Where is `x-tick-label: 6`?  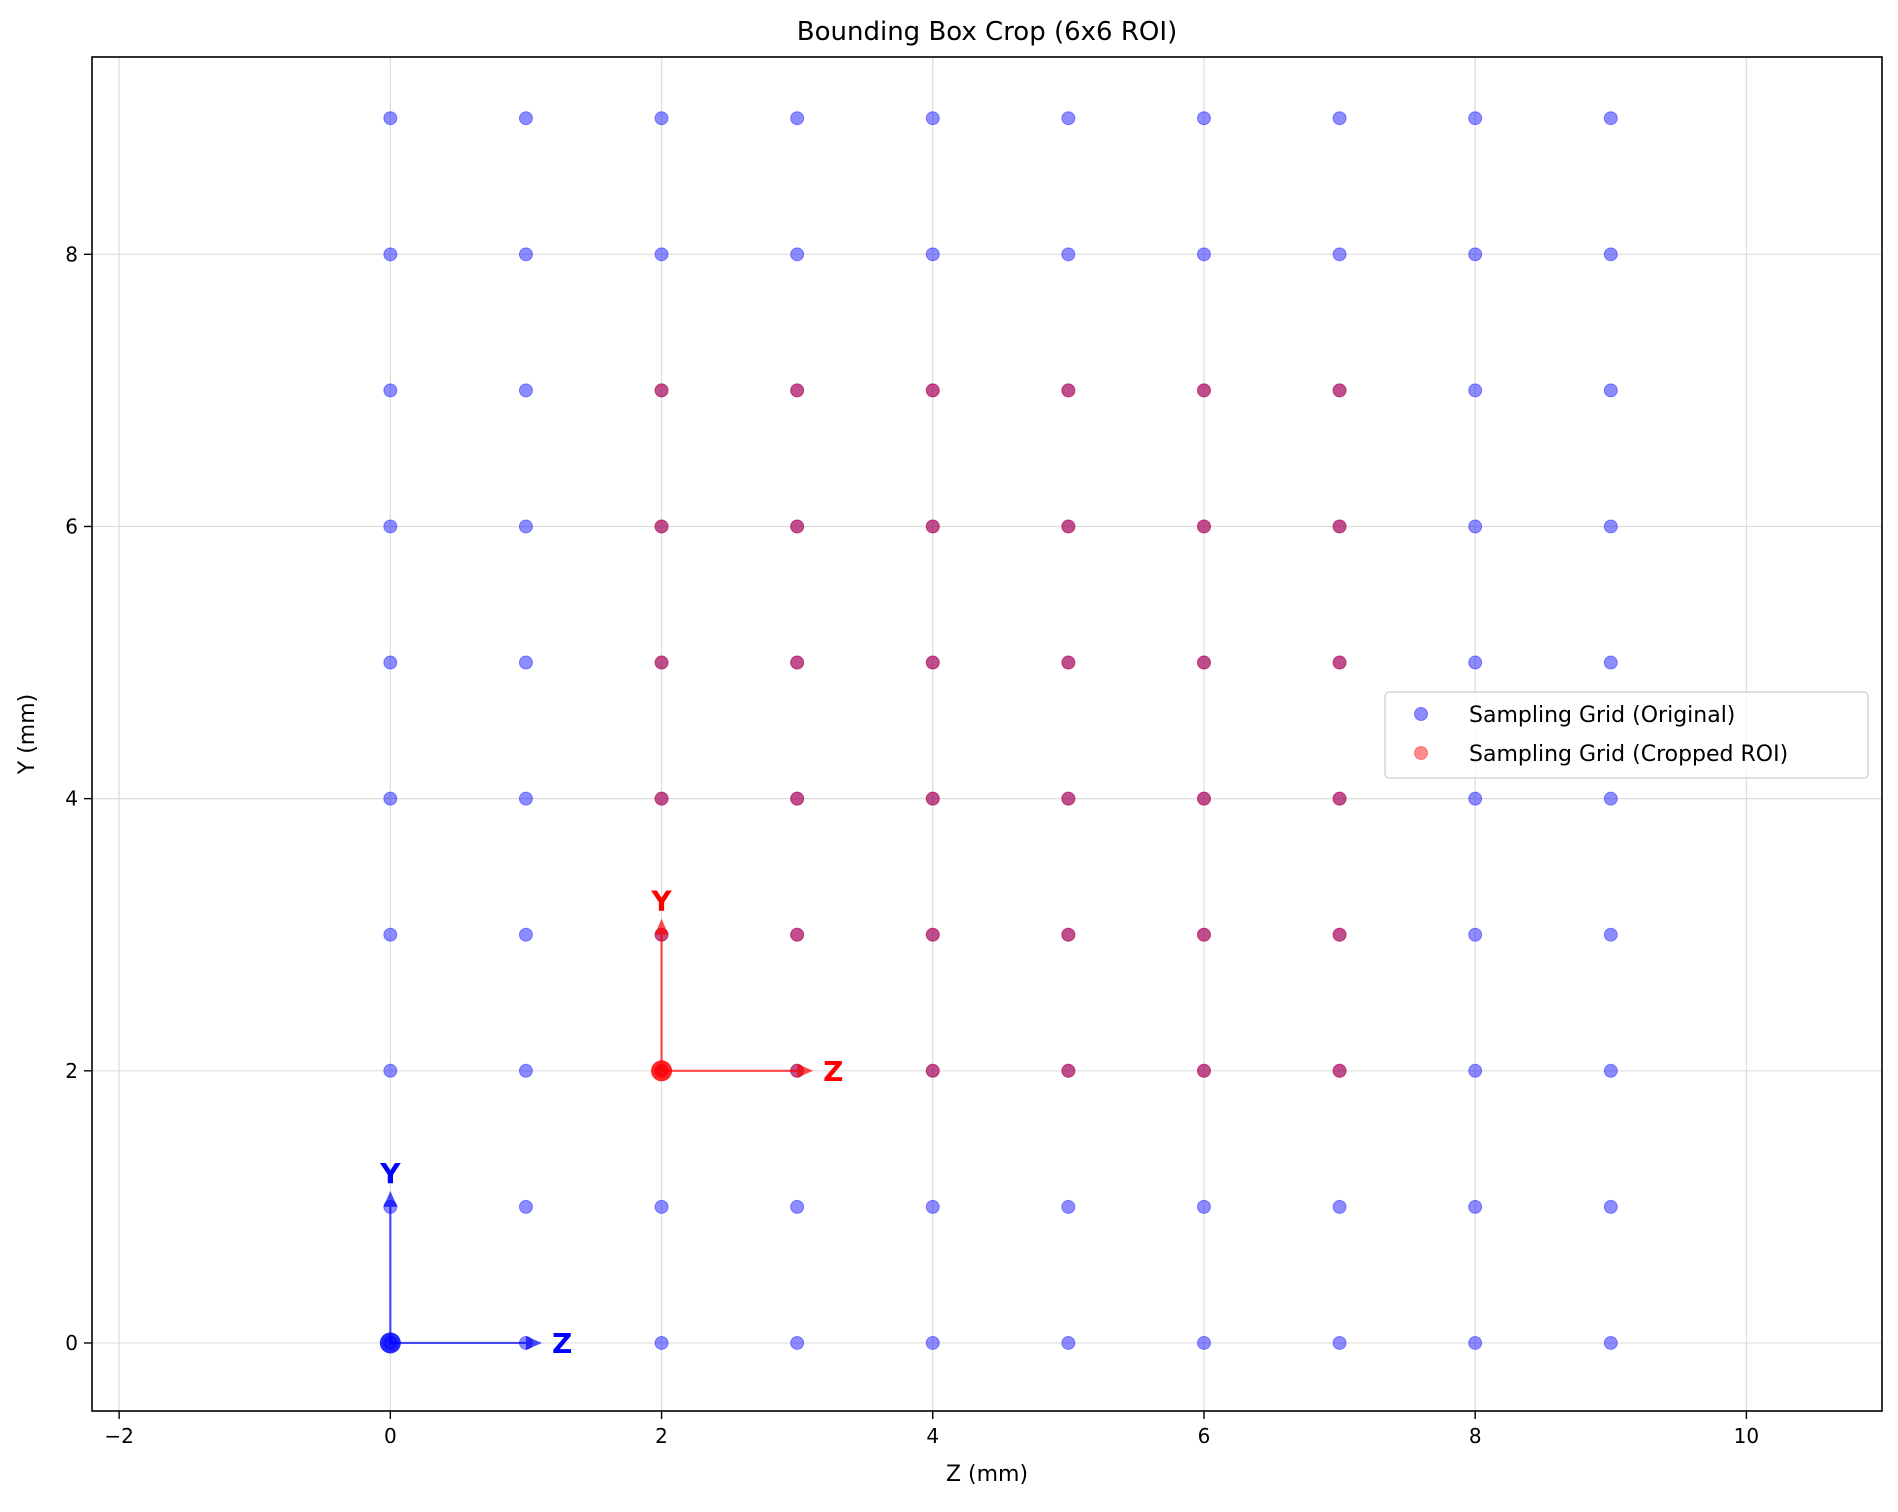 x-tick-label: 6 is located at coordinates (1204, 1436).